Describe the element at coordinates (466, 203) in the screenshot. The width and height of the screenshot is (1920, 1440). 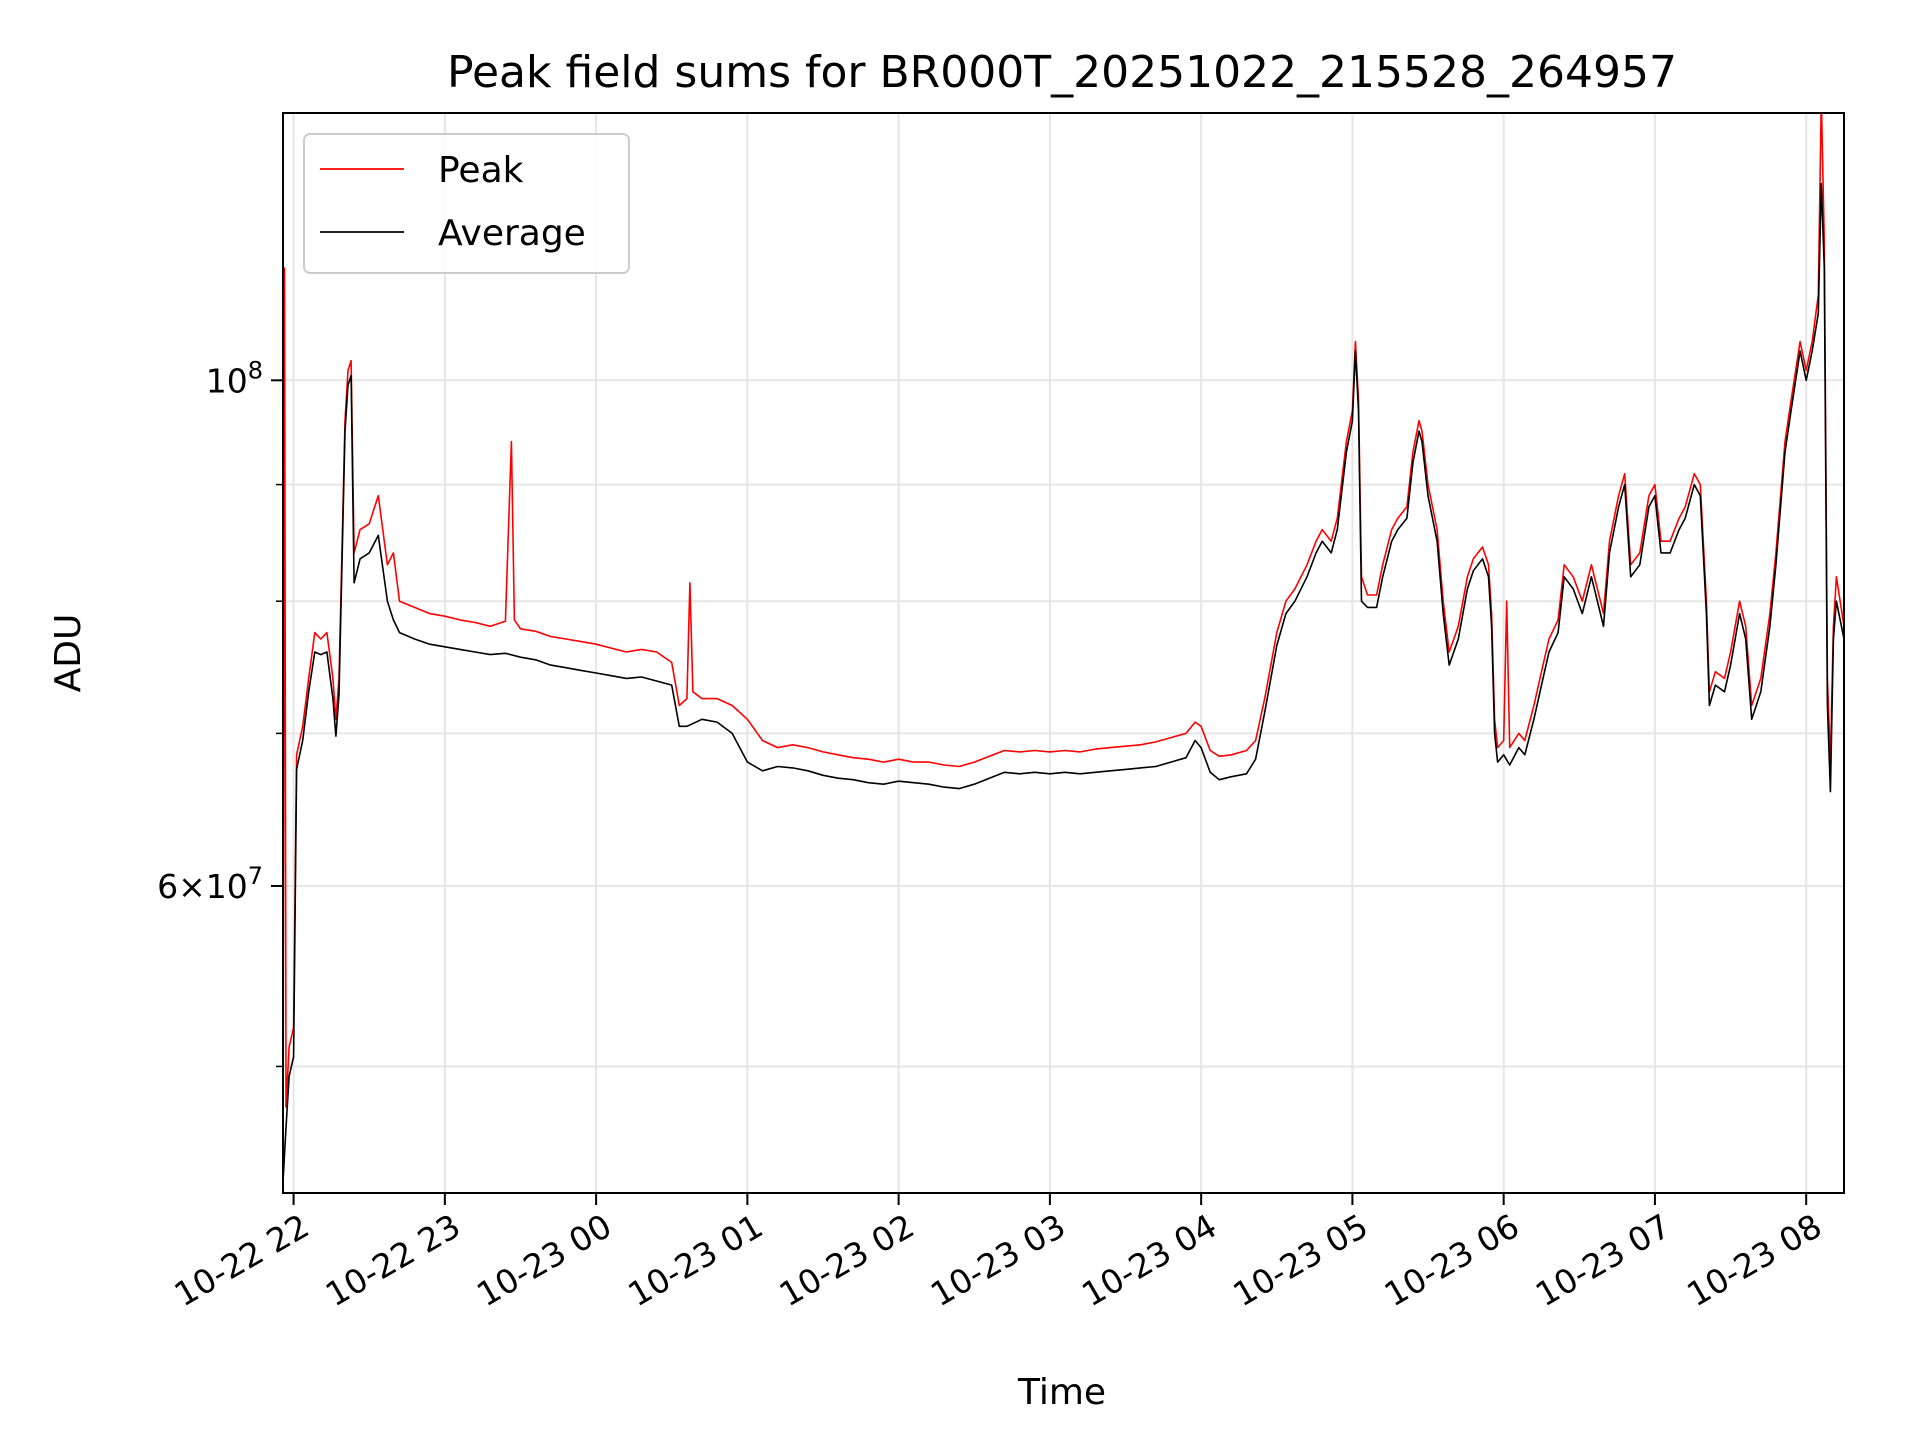
I see `legend: Peak Average` at that location.